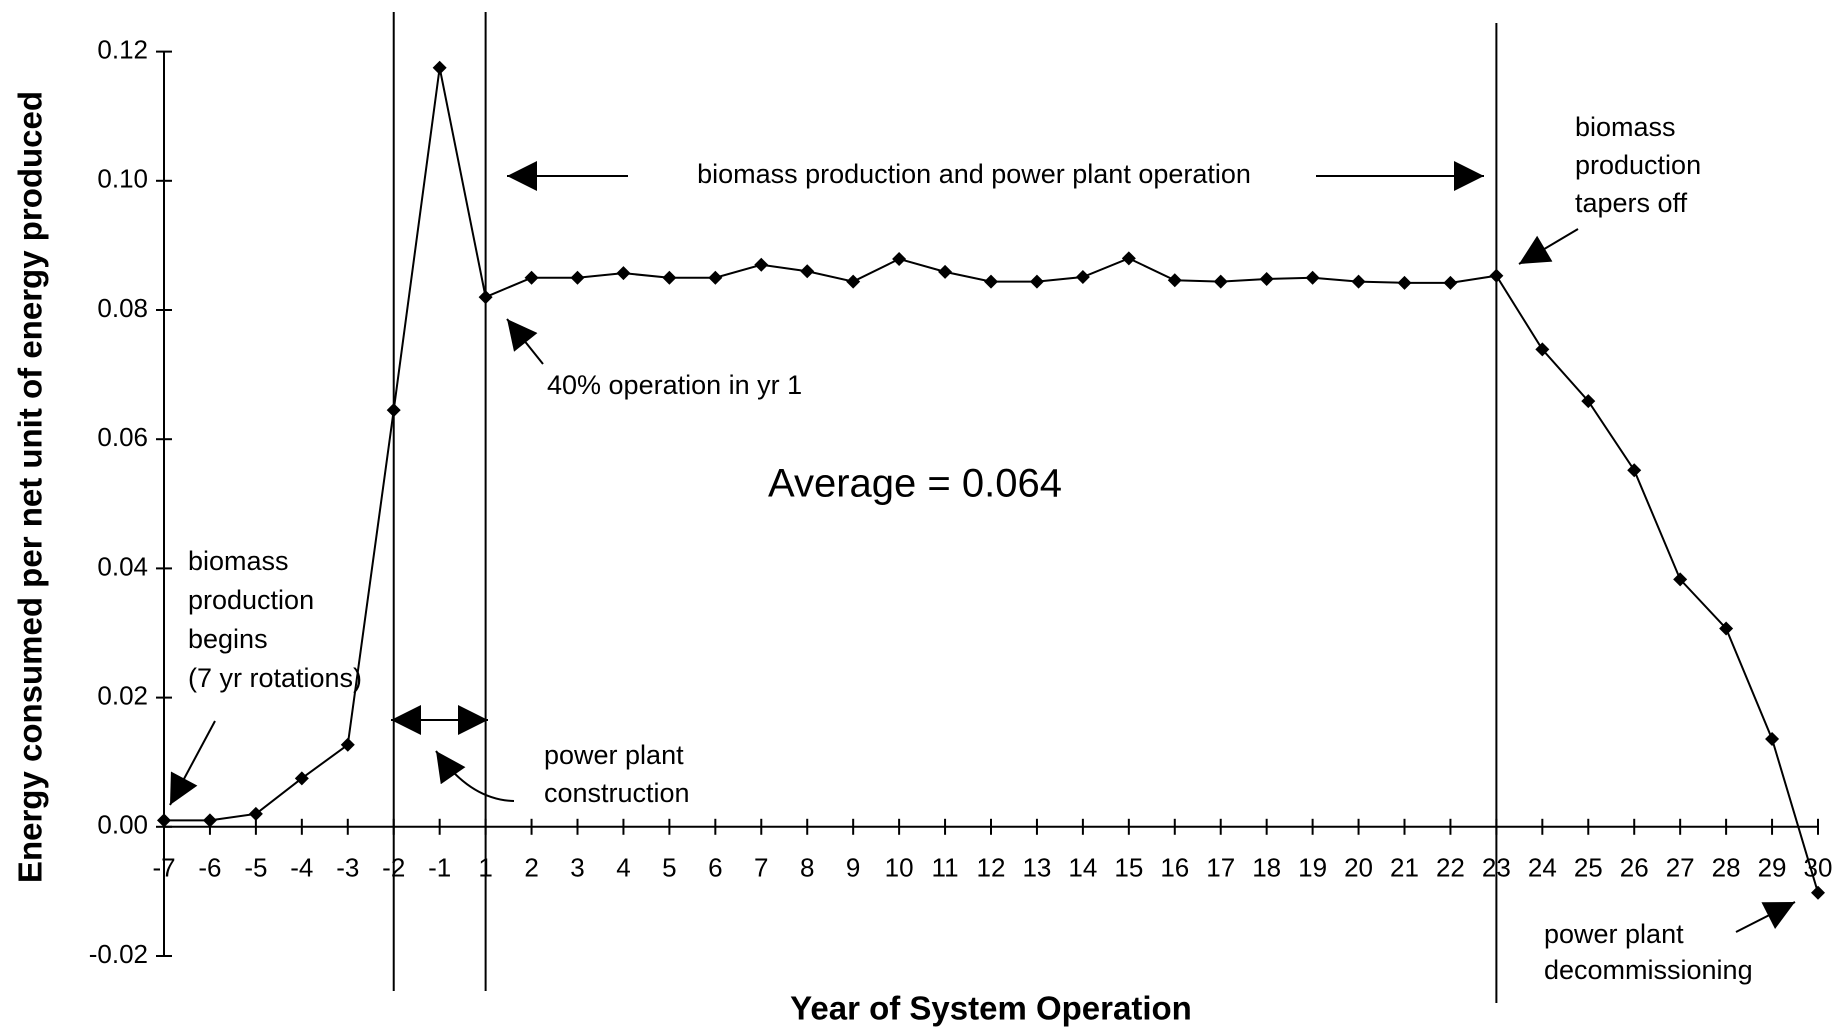 The height and width of the screenshot is (1032, 1837). Describe the element at coordinates (163, 868) in the screenshot. I see `x-tick-label: -7` at that location.